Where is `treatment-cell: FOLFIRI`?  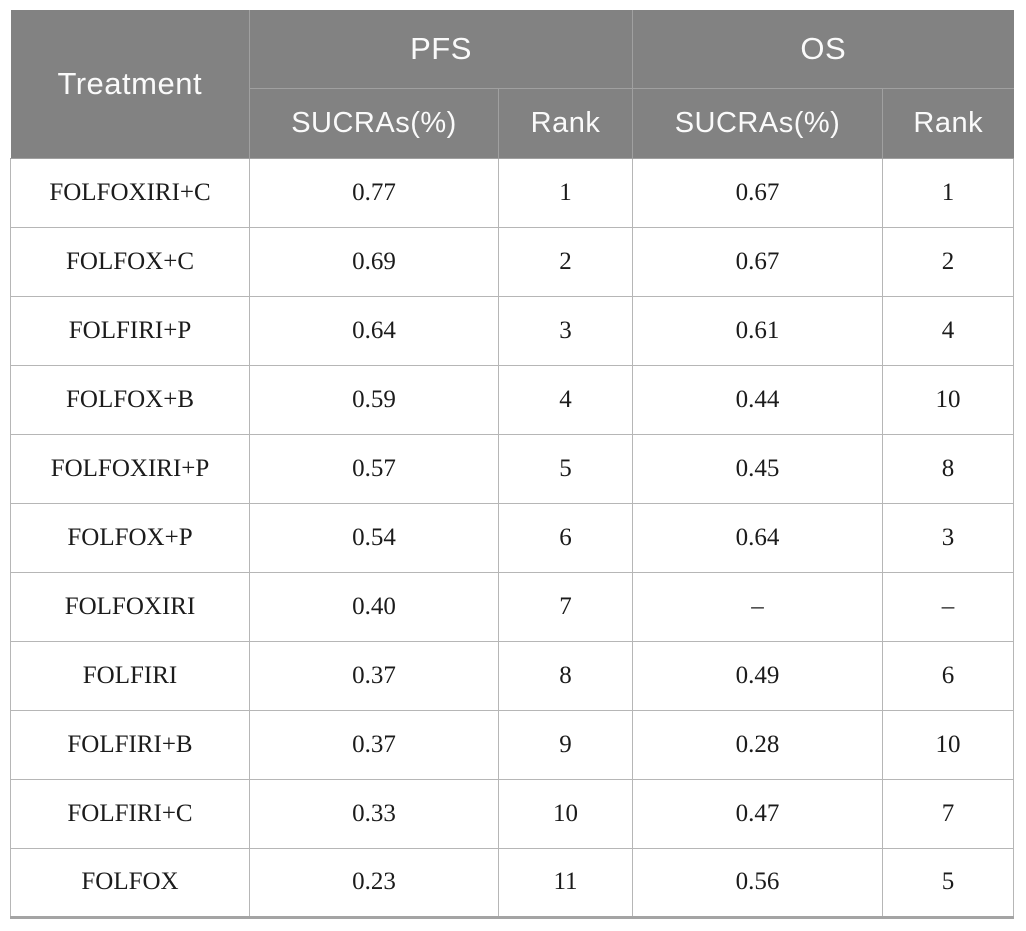
treatment-cell: FOLFIRI is located at coordinates (130, 675).